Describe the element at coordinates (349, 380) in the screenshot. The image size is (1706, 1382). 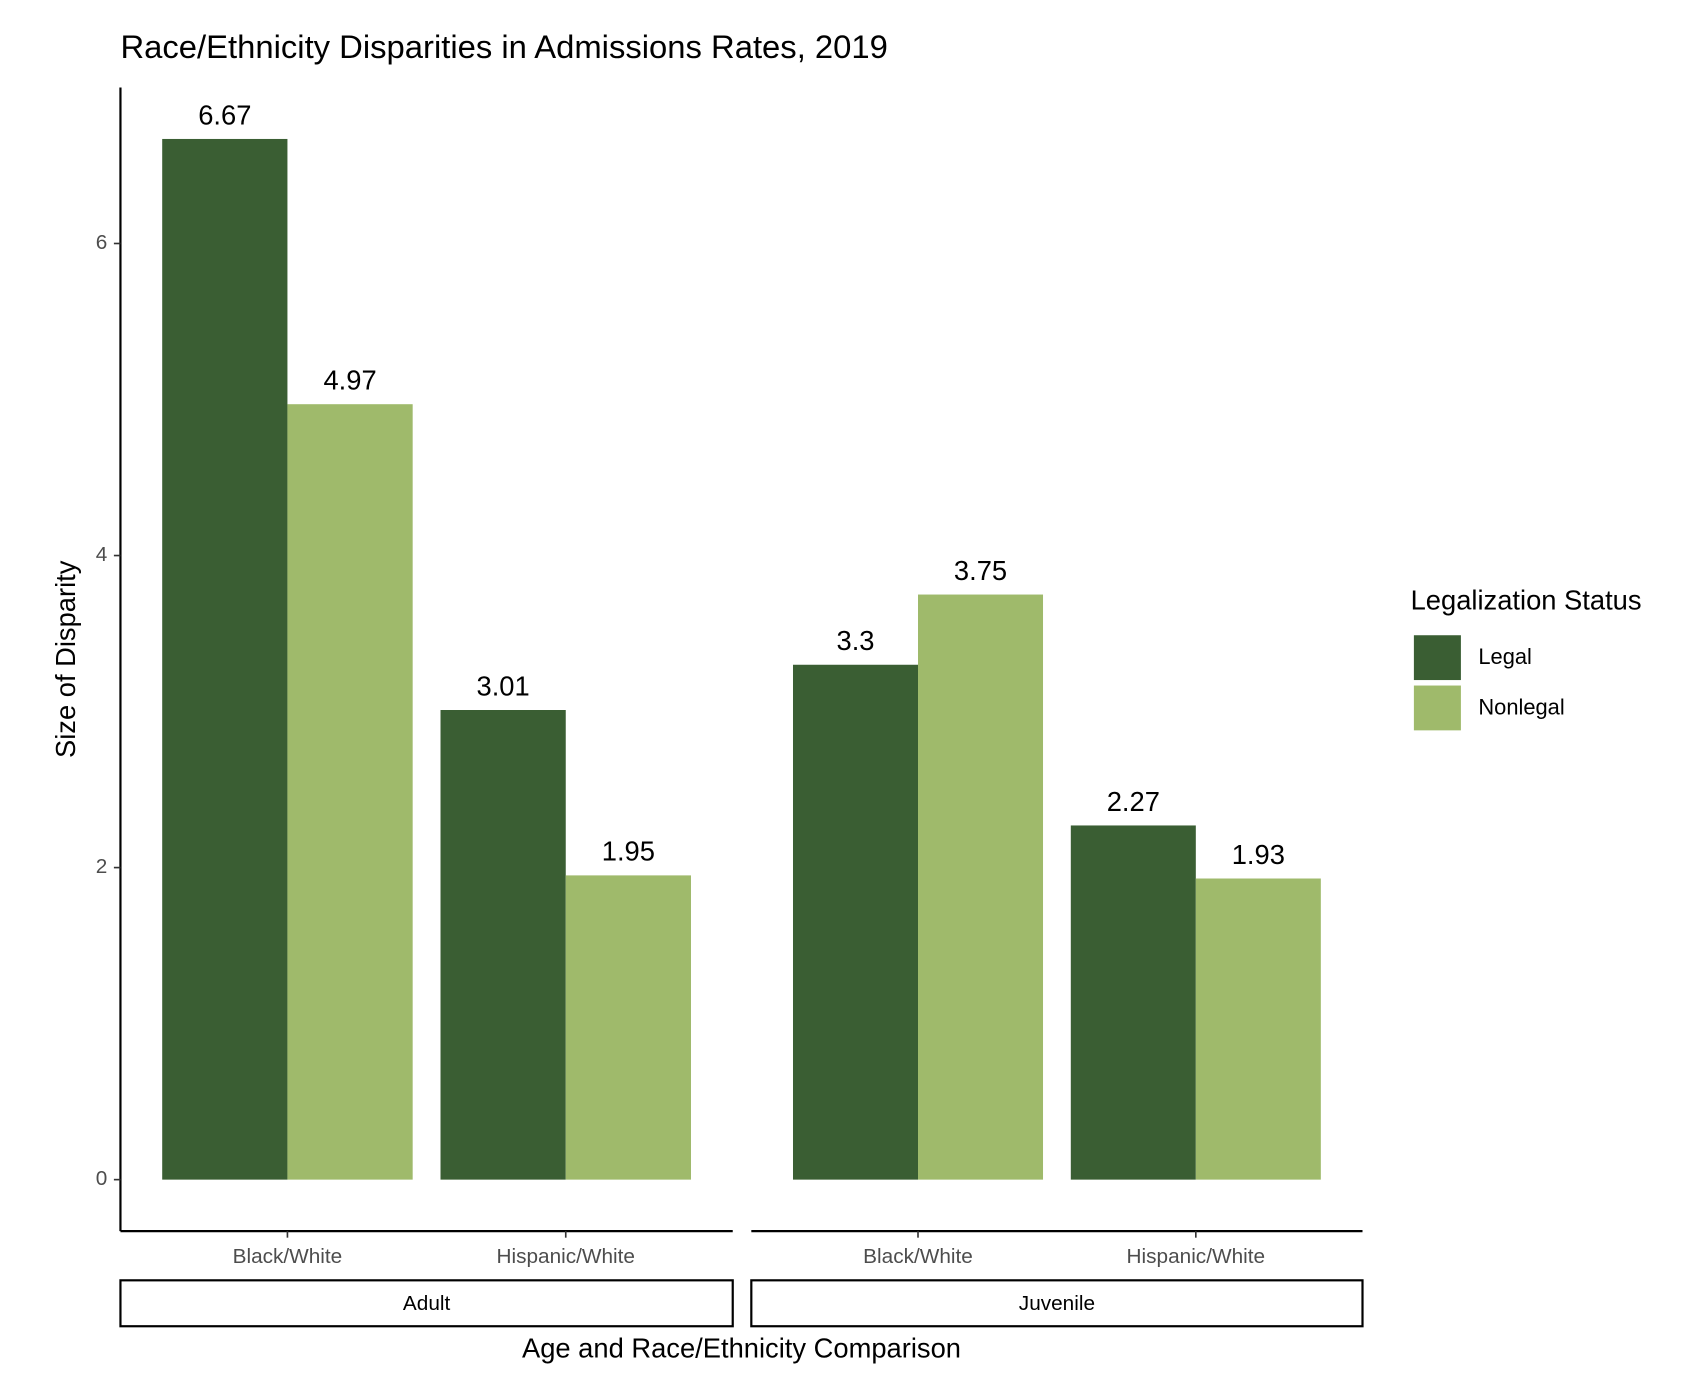
I see `value-label: 4.97` at that location.